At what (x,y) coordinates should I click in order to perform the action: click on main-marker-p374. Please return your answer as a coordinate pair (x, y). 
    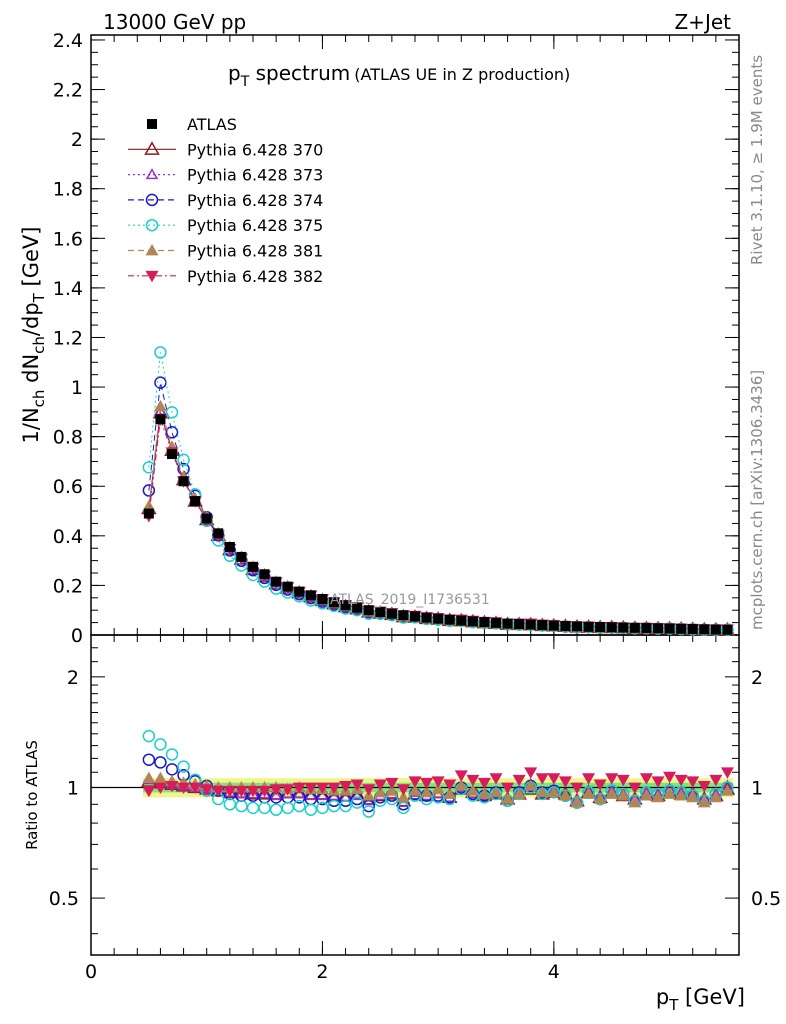
    Looking at the image, I should click on (172, 432).